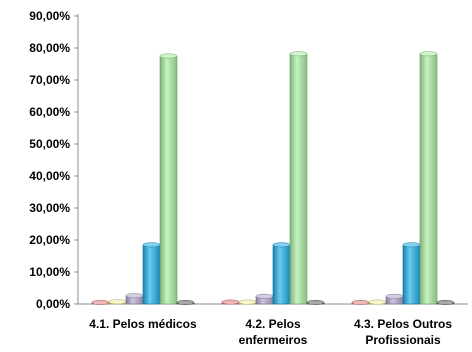 The width and height of the screenshot is (472, 352). I want to click on y-tick-label: 0,00%, so click(53, 304).